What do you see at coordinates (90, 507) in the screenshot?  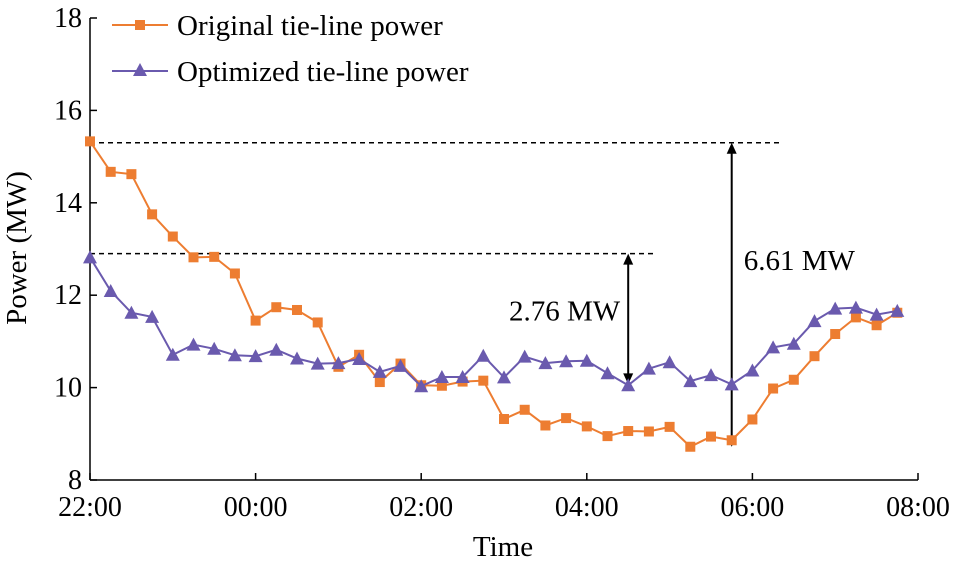 I see `x-tick-label: 22:00` at bounding box center [90, 507].